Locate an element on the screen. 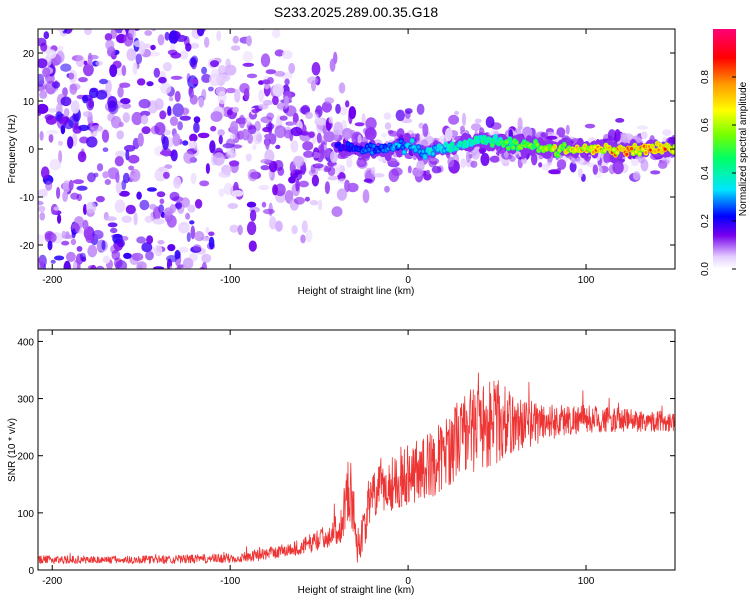 This screenshot has width=750, height=600. spectrogram-x-label: Height of straight line (km) is located at coordinates (356, 291).